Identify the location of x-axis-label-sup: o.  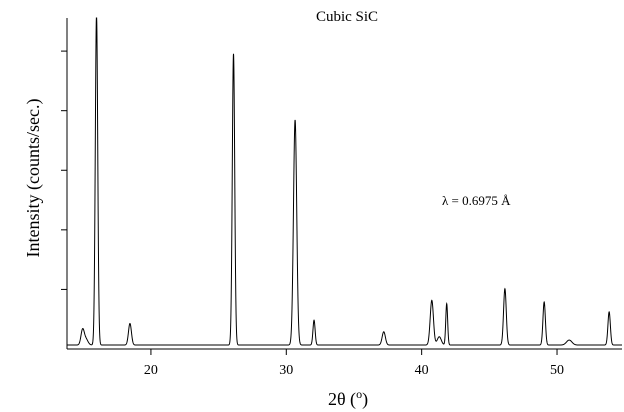
(359, 394).